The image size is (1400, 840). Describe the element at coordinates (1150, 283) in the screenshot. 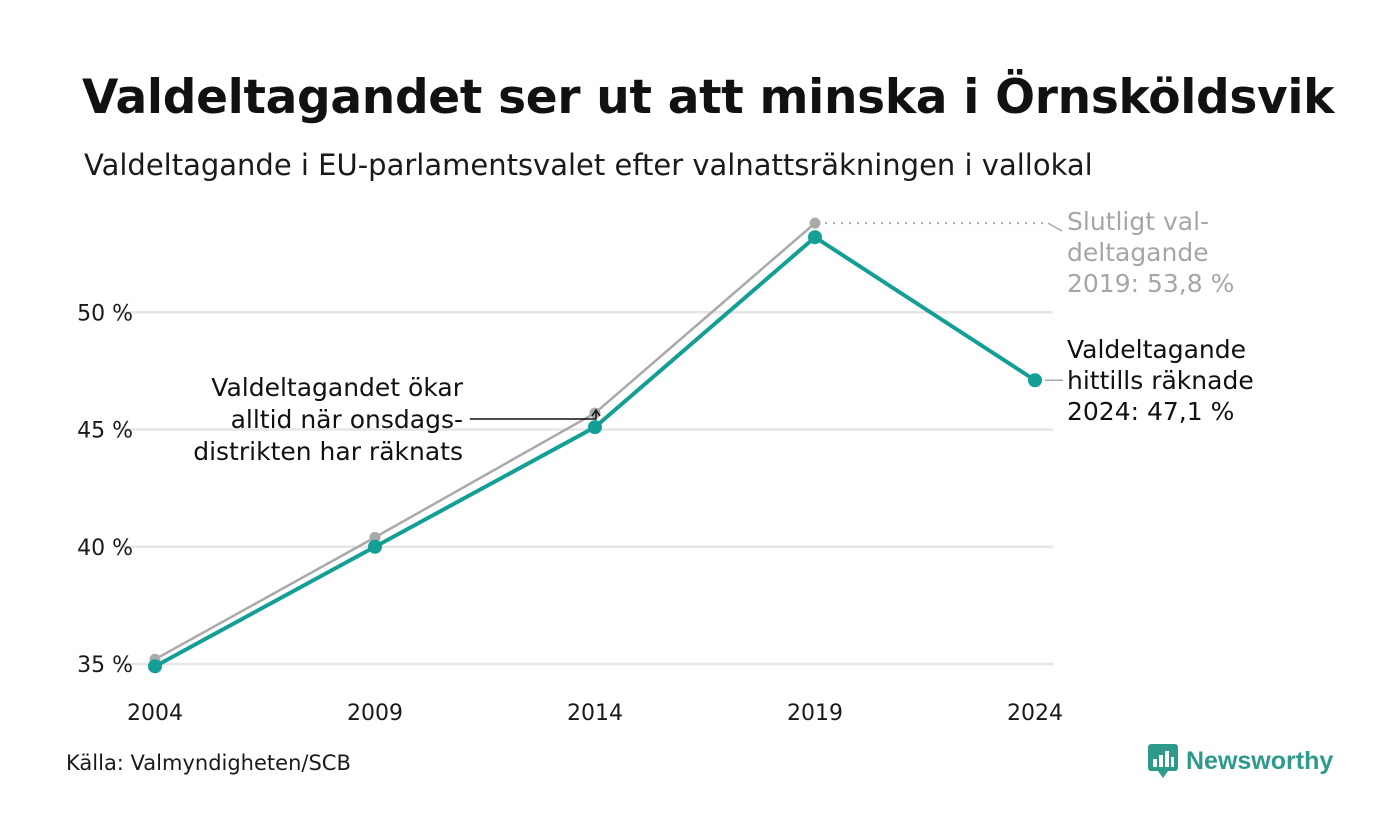

I see `annotation-final-line: 2019: 53,8 %` at that location.